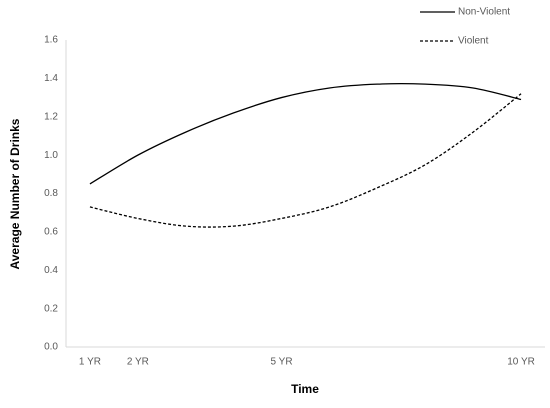 The width and height of the screenshot is (550, 408). Describe the element at coordinates (51, 232) in the screenshot. I see `y-tick-label: 0.6` at that location.